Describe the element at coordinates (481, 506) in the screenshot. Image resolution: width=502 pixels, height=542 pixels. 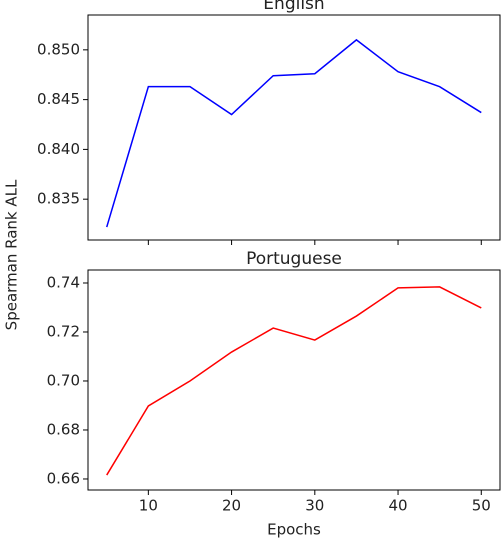
I see `x-tick-label: 50` at that location.